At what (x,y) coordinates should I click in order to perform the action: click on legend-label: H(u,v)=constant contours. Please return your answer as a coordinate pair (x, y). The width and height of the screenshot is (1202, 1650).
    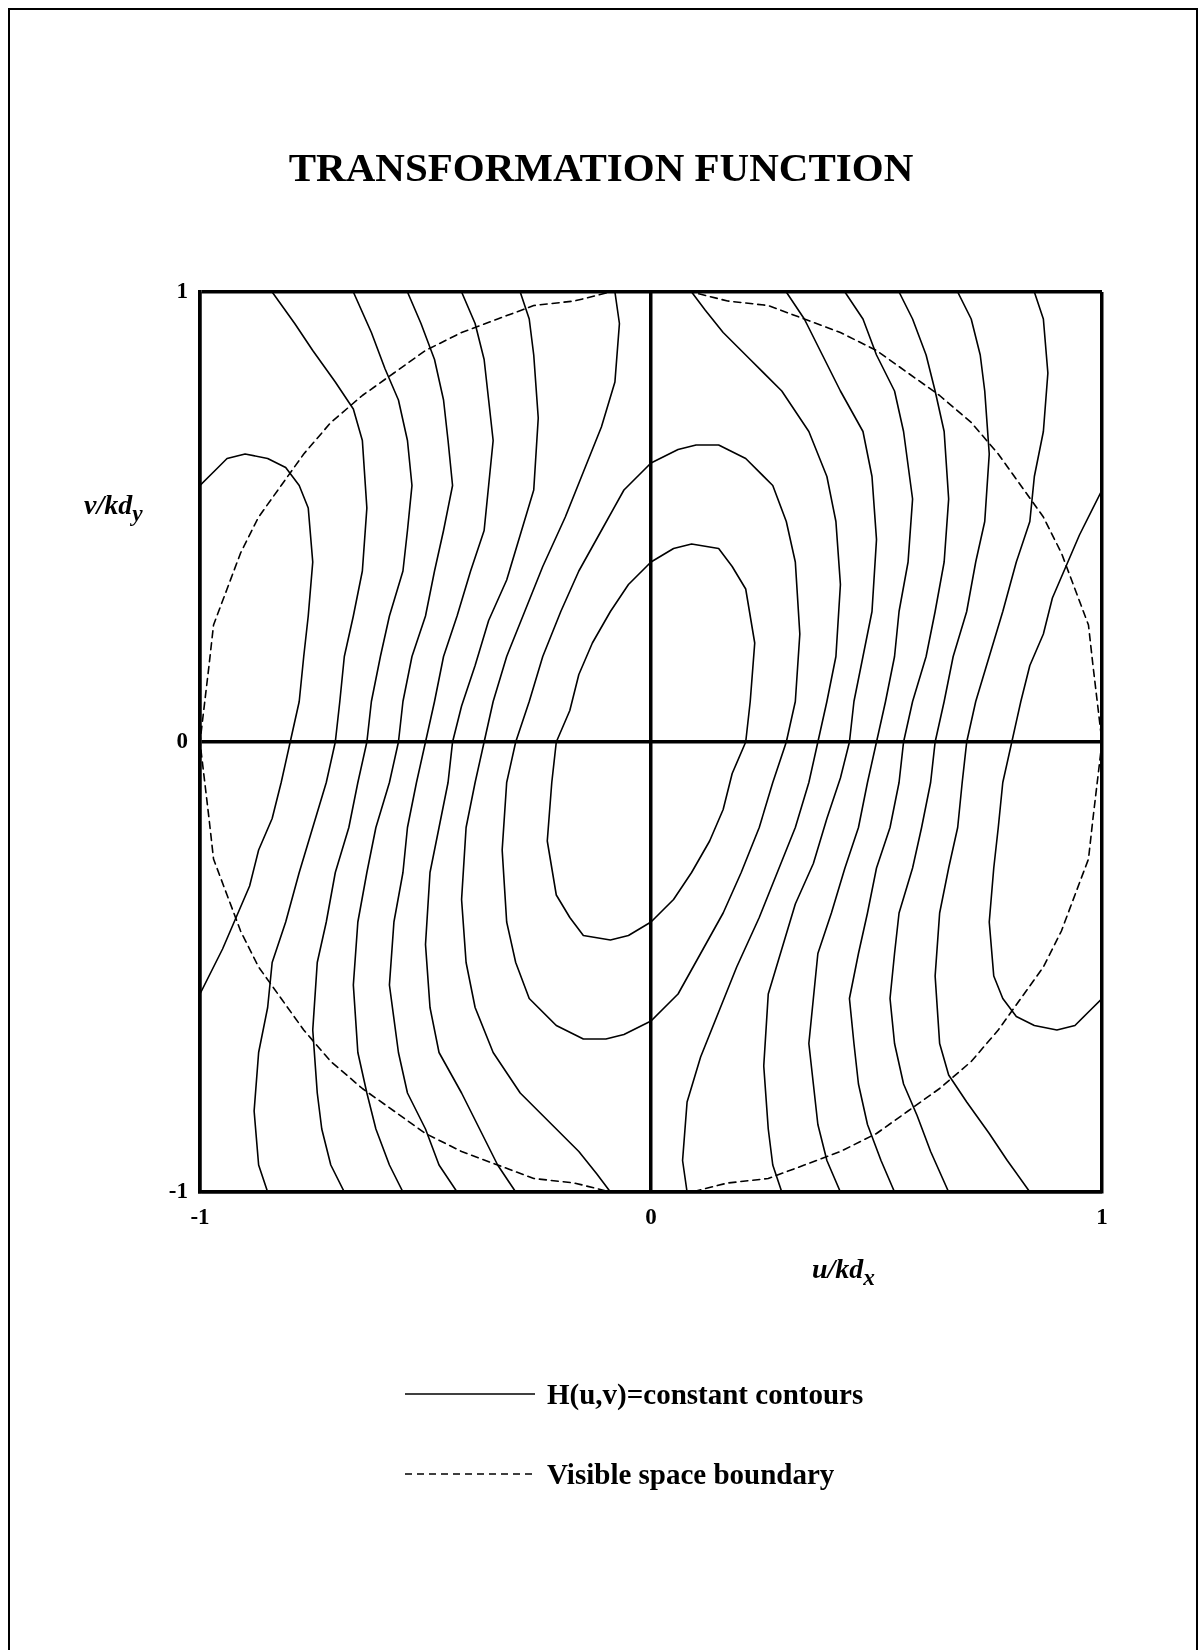
    Looking at the image, I should click on (705, 1394).